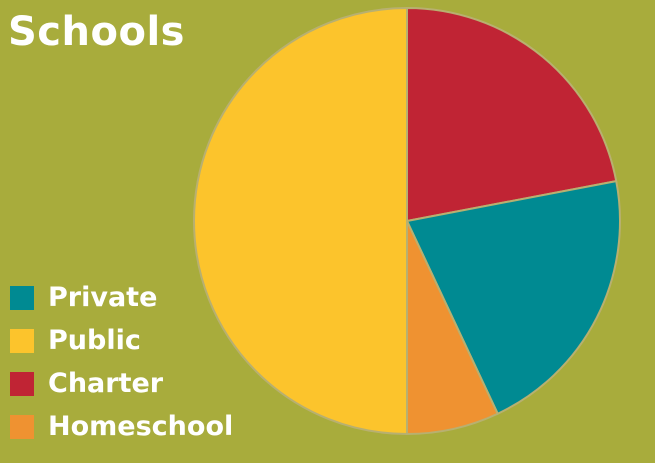 This screenshot has height=463, width=655. What do you see at coordinates (141, 426) in the screenshot?
I see `legend-label-homeschool: Homeschool` at bounding box center [141, 426].